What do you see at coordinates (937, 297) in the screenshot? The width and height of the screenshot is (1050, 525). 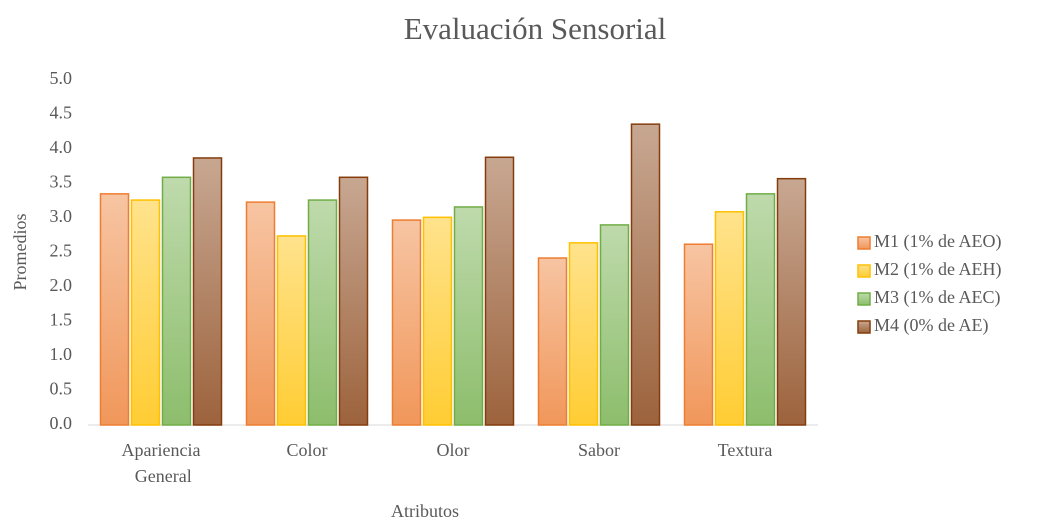 I see `legend-label: M3 (1% de AEC)` at bounding box center [937, 297].